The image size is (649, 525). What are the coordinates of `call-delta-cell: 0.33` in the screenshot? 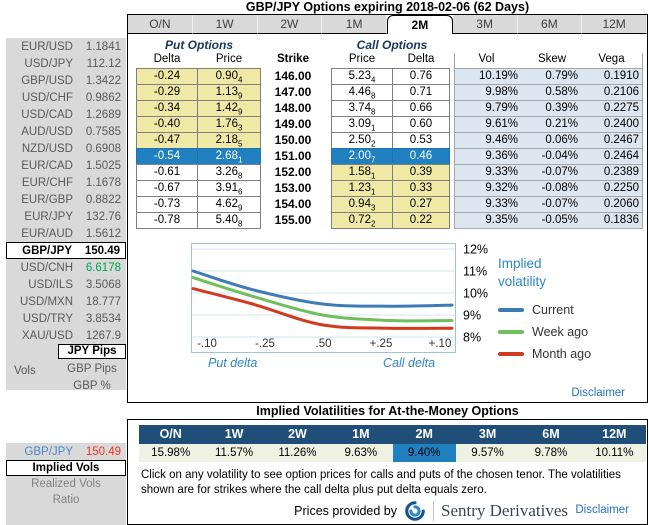 It's located at (421, 188).